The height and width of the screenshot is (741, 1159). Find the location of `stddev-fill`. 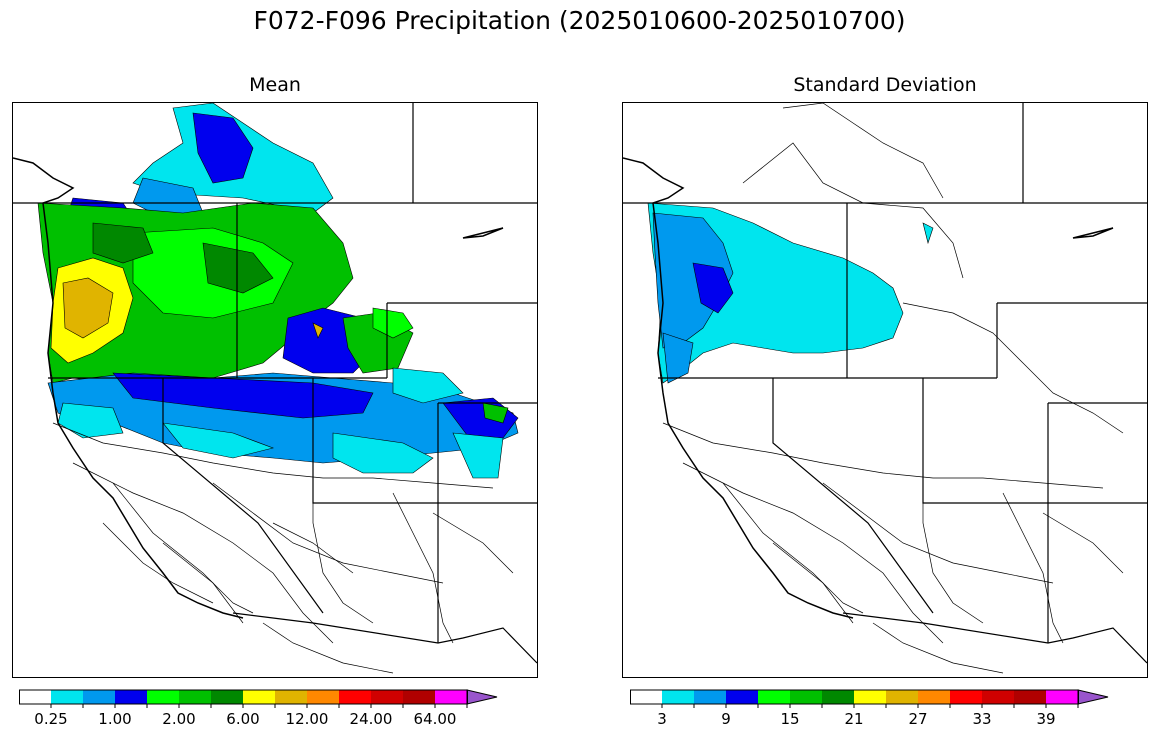

stddev-fill is located at coordinates (790, 293).